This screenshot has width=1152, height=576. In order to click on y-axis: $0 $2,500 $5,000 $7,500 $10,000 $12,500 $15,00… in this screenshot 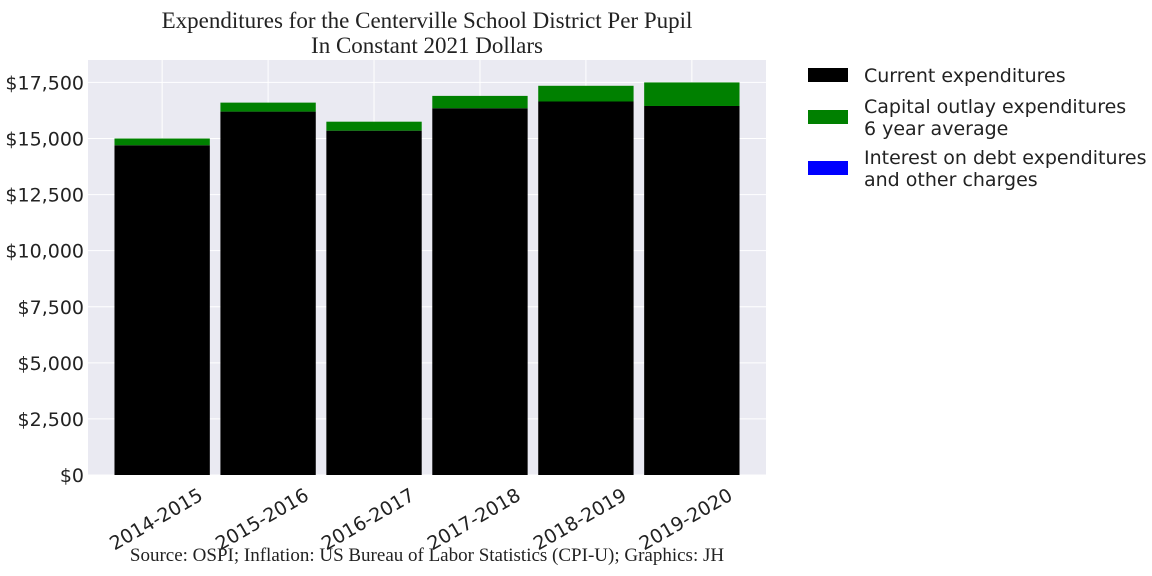, I will do `click(44, 279)`.